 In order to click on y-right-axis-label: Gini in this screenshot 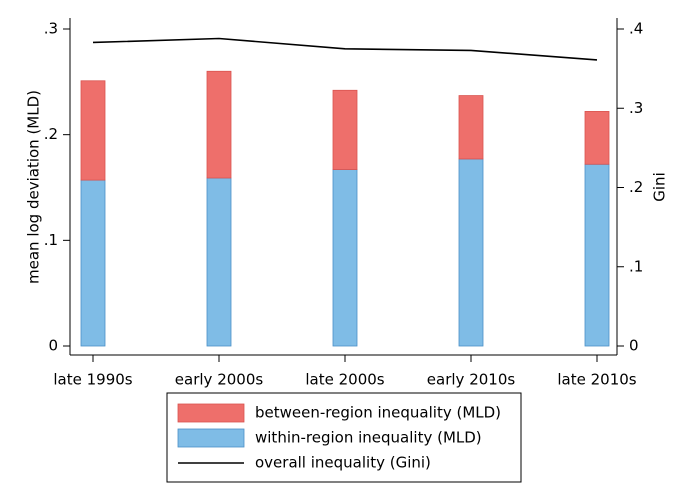, I will do `click(660, 186)`.